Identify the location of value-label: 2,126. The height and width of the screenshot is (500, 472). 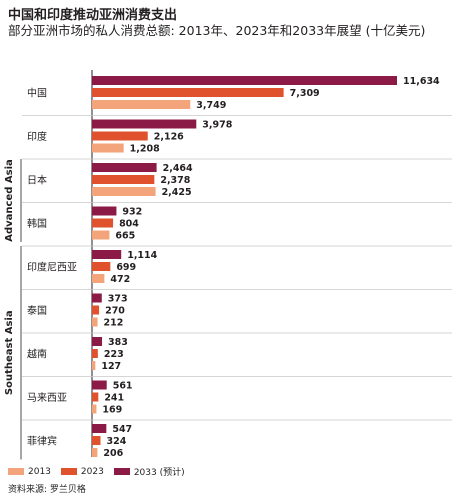
(169, 137).